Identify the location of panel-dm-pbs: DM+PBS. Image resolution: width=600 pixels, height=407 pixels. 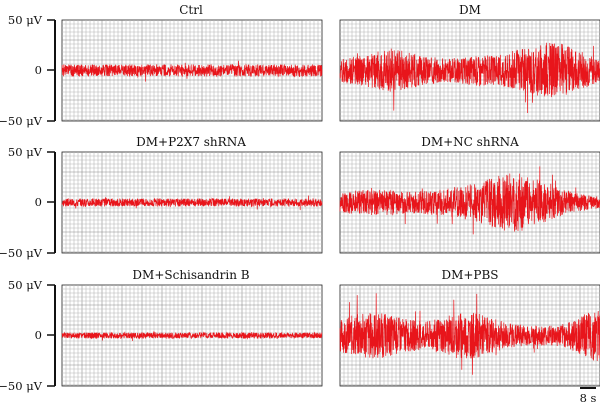
(469, 327).